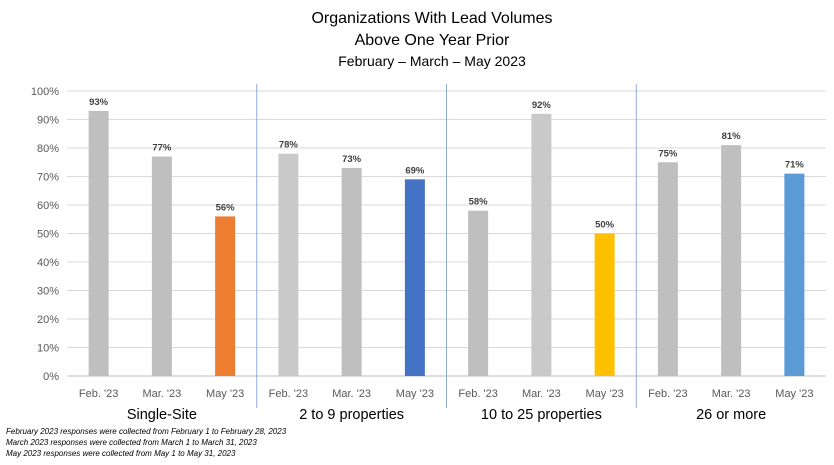 The width and height of the screenshot is (834, 465). What do you see at coordinates (415, 170) in the screenshot?
I see `data-label: 69%` at bounding box center [415, 170].